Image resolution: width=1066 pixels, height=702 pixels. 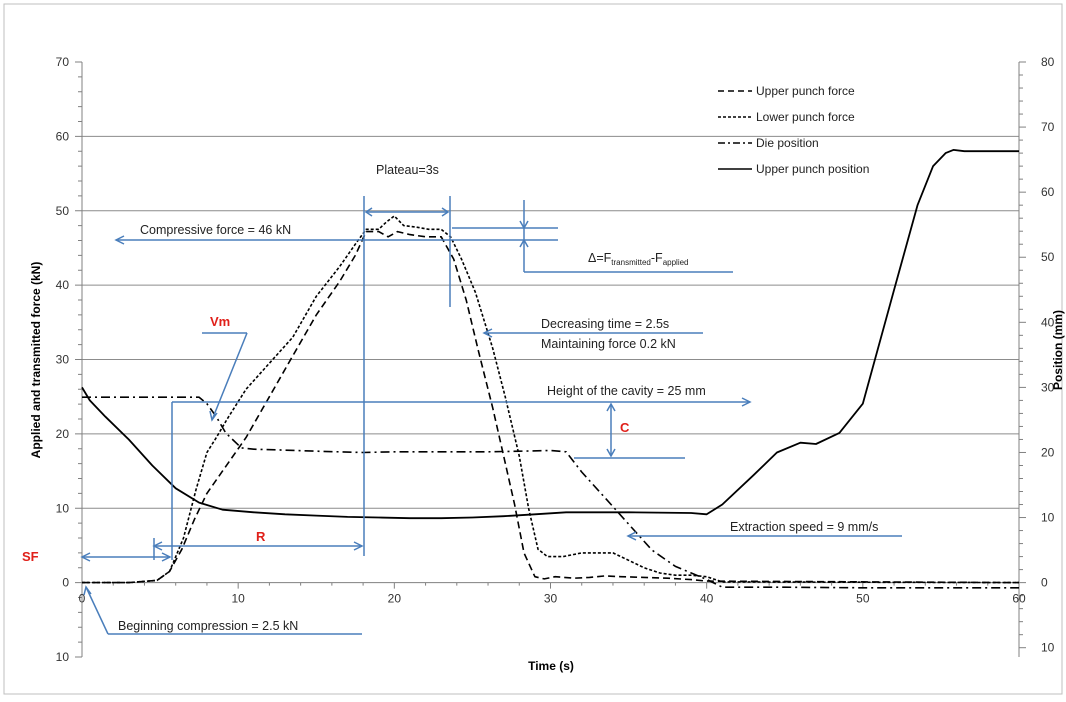 I want to click on y-tick-label: 50, so click(x=63, y=211).